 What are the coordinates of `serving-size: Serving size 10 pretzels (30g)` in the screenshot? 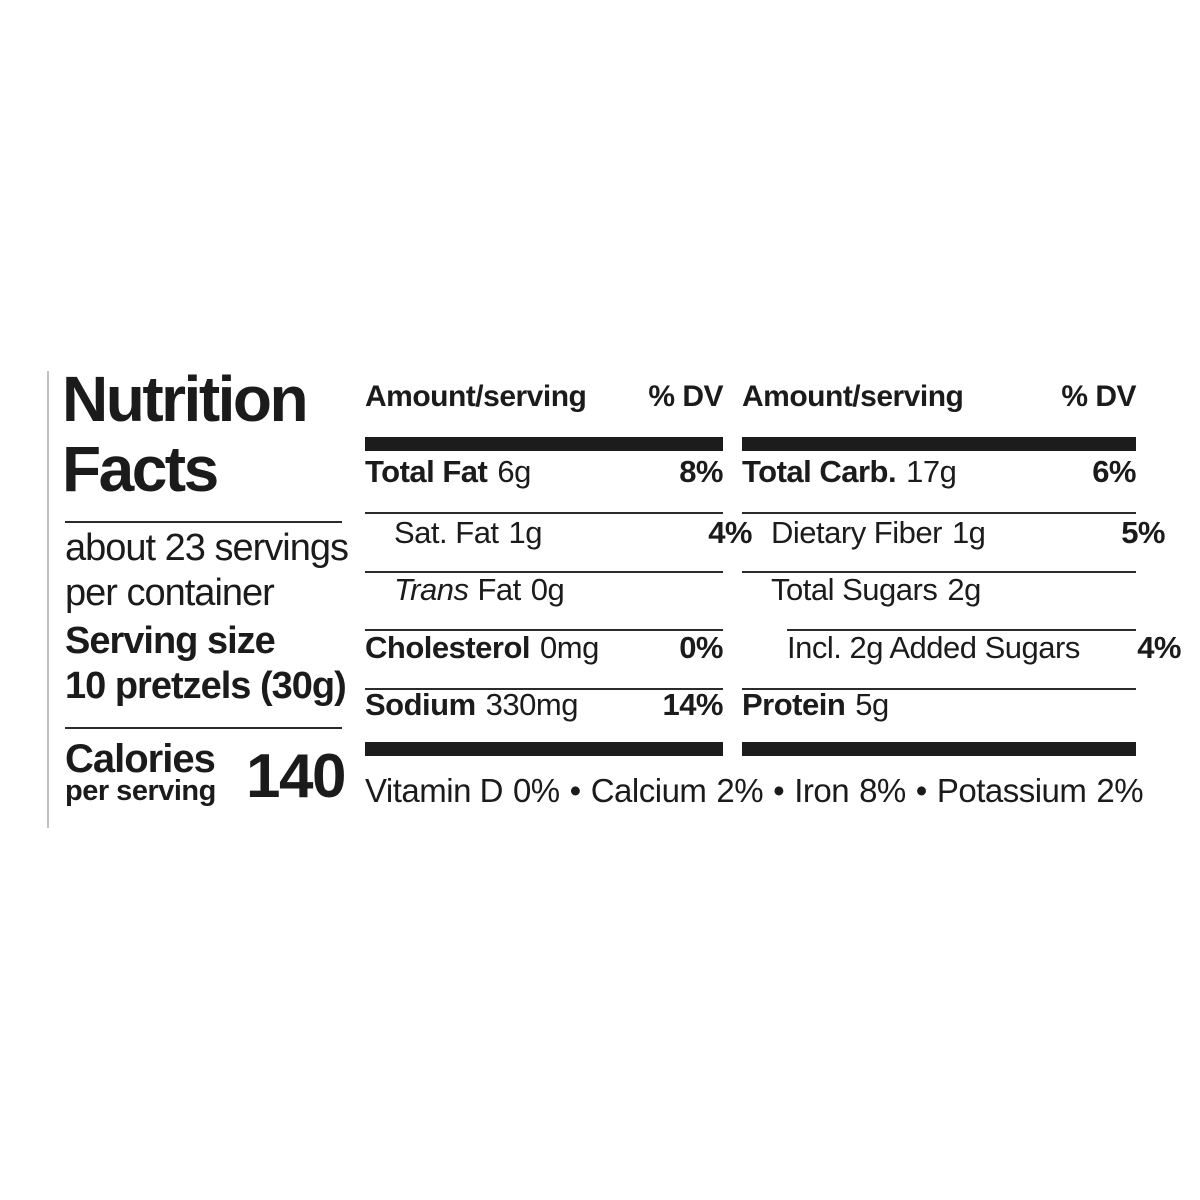 It's located at (206, 664).